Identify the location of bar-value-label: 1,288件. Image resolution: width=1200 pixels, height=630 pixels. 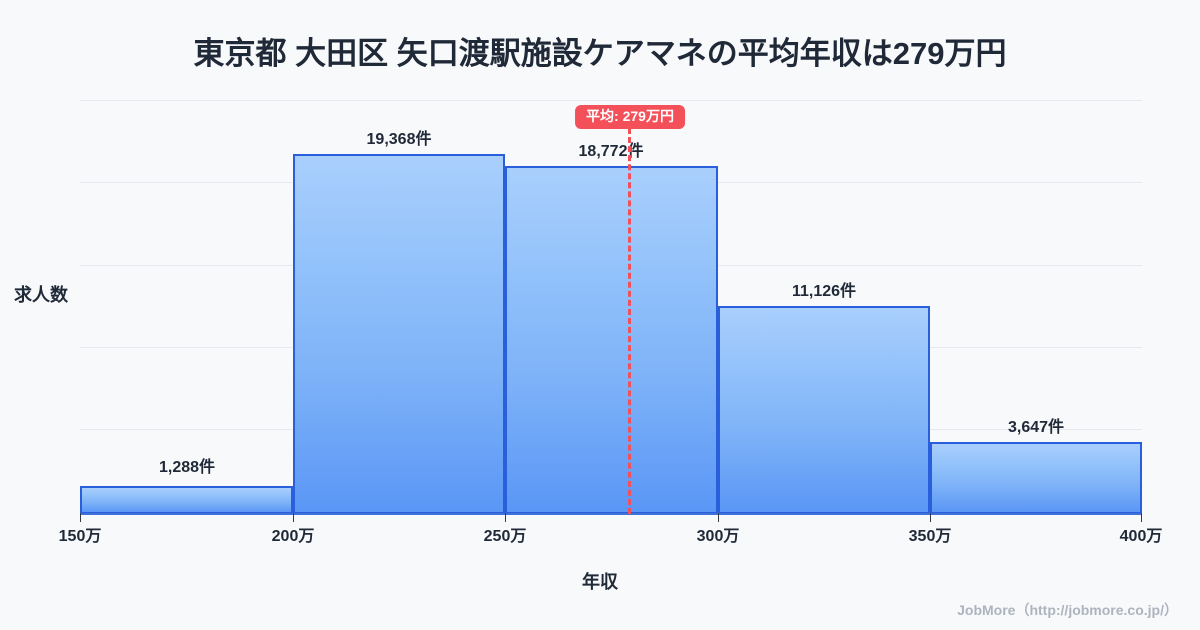
(187, 467).